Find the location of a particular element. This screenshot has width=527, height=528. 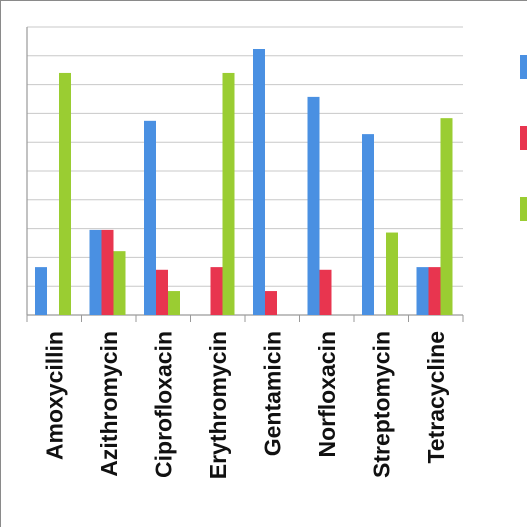

category-label: Amoxycillin is located at coordinates (54, 395).